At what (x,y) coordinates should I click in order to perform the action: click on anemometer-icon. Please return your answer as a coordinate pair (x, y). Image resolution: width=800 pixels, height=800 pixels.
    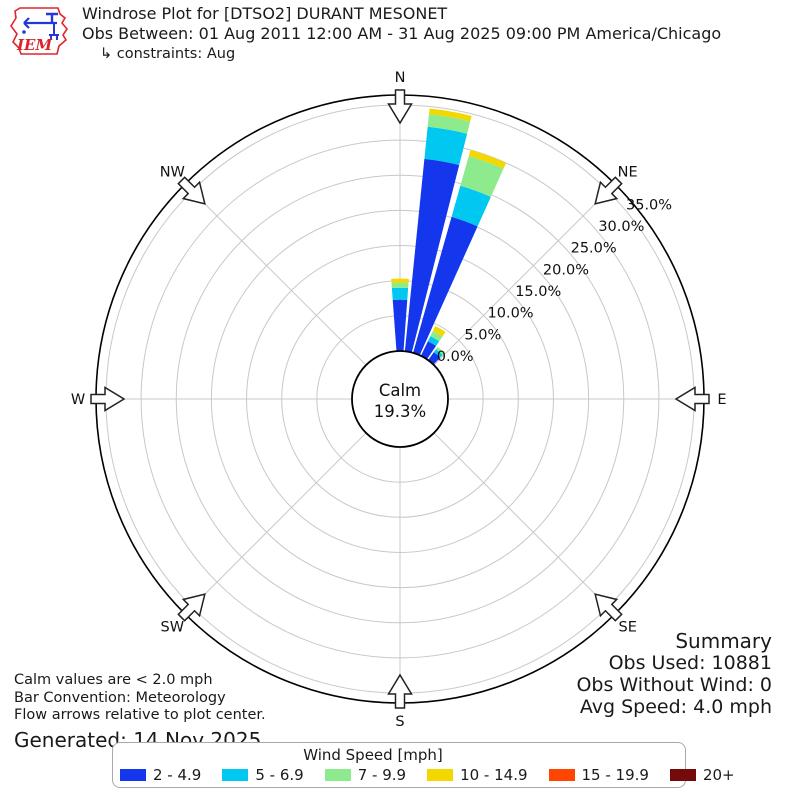
    Looking at the image, I should click on (40, 26).